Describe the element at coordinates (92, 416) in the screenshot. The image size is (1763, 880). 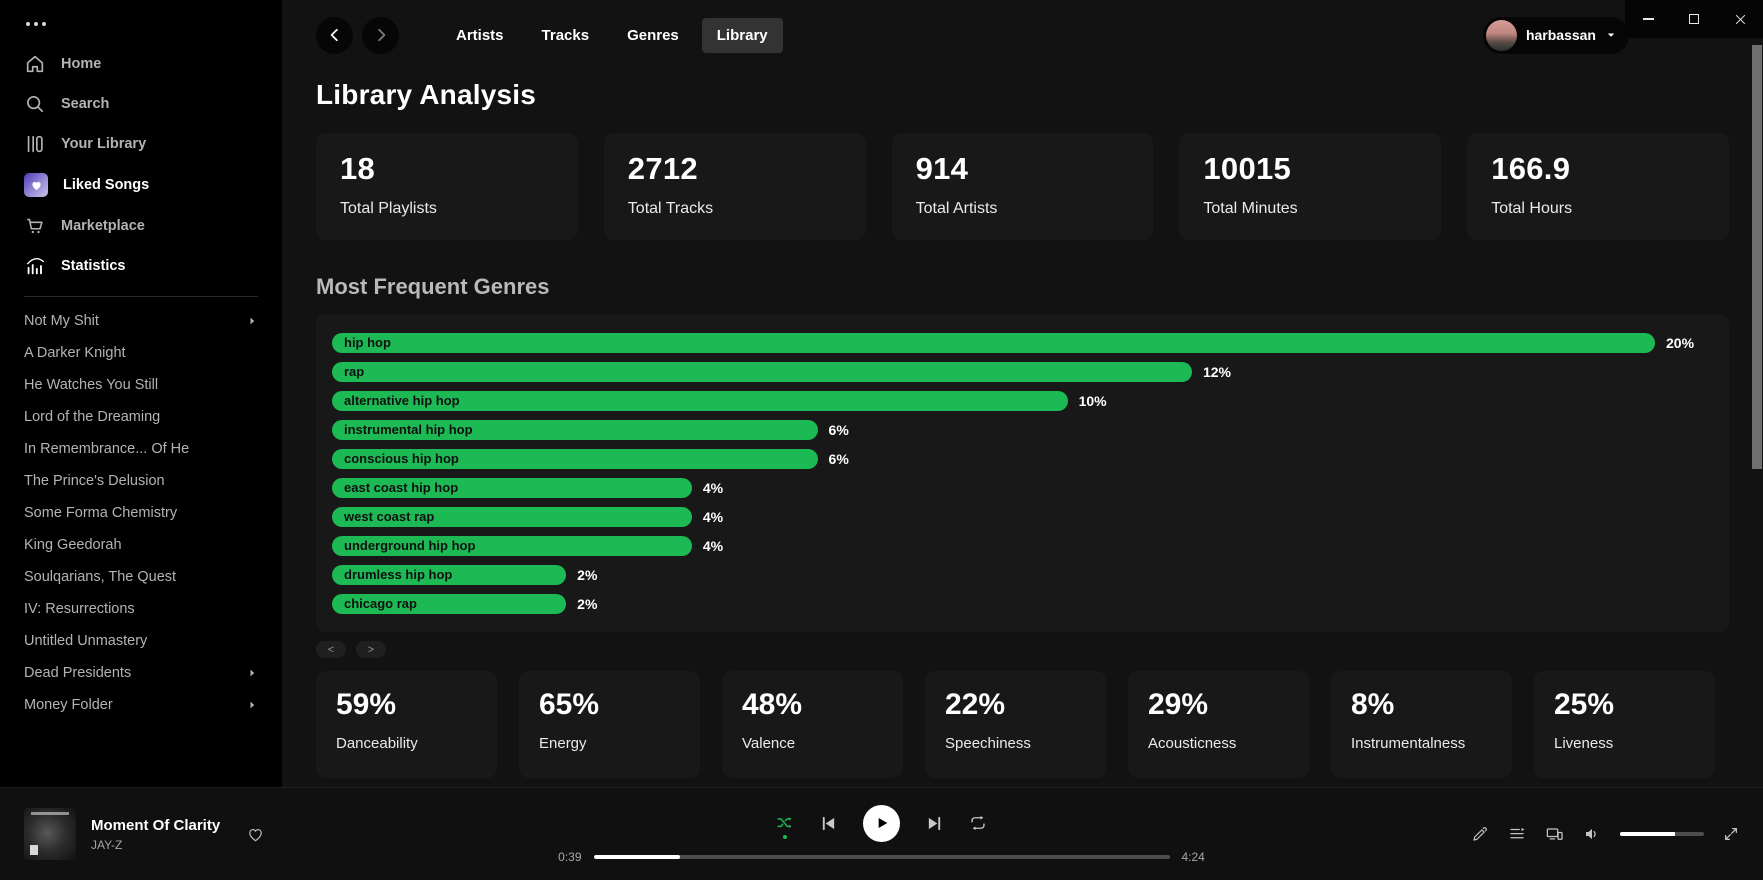
I see `playlist-label: Lord of the Dreaming` at that location.